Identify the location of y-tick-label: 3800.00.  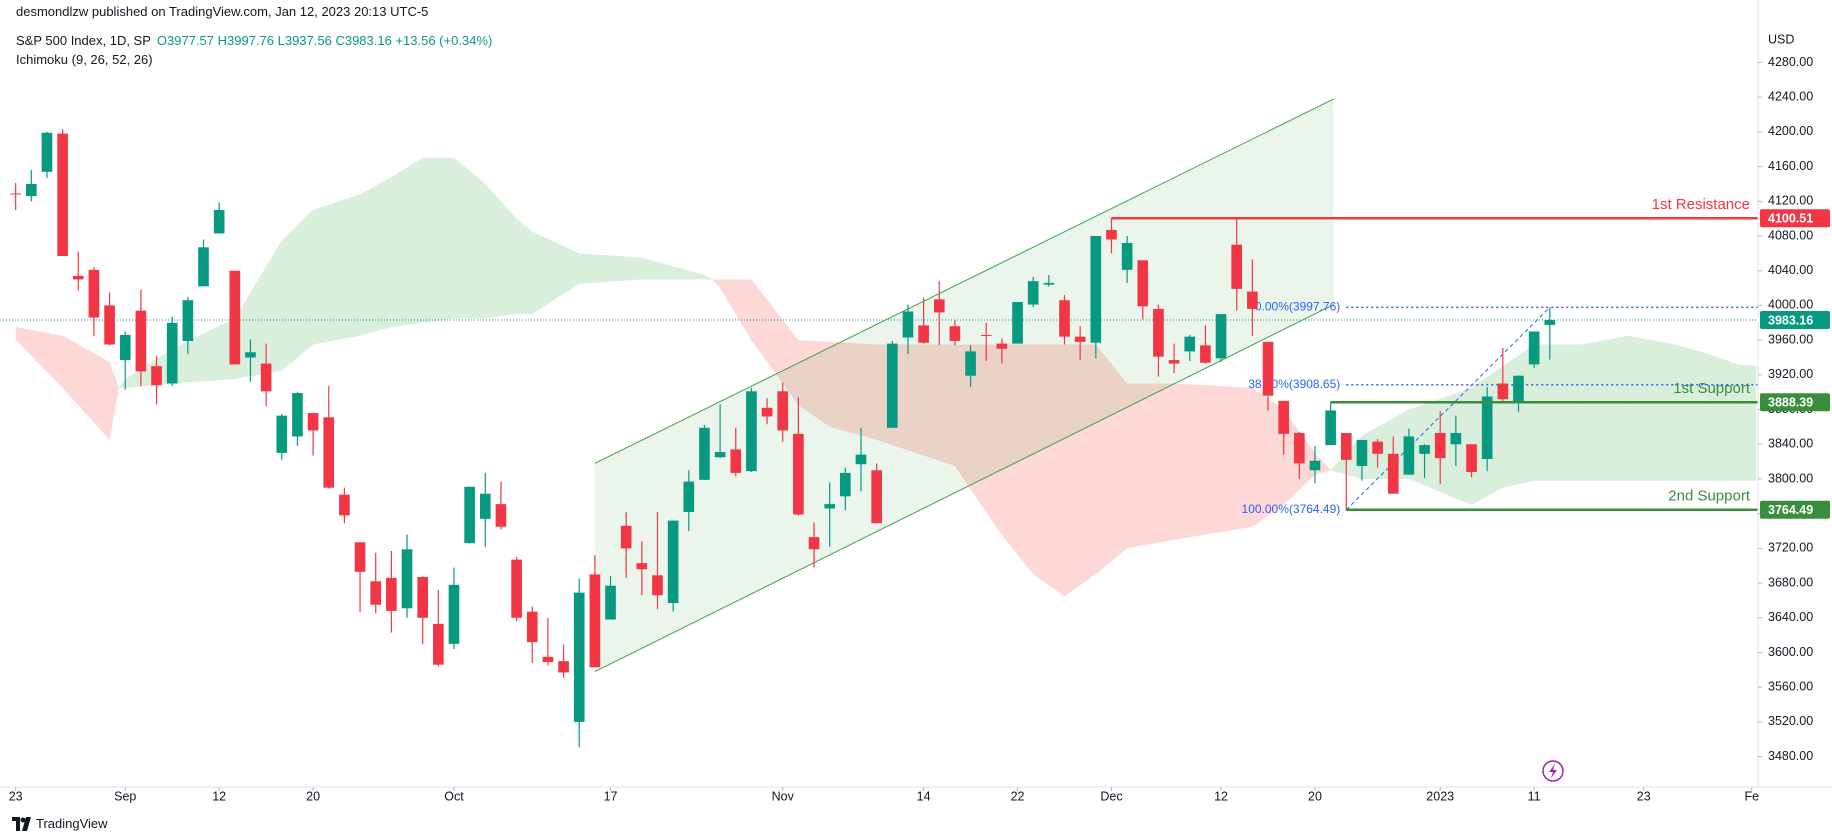
(1790, 478).